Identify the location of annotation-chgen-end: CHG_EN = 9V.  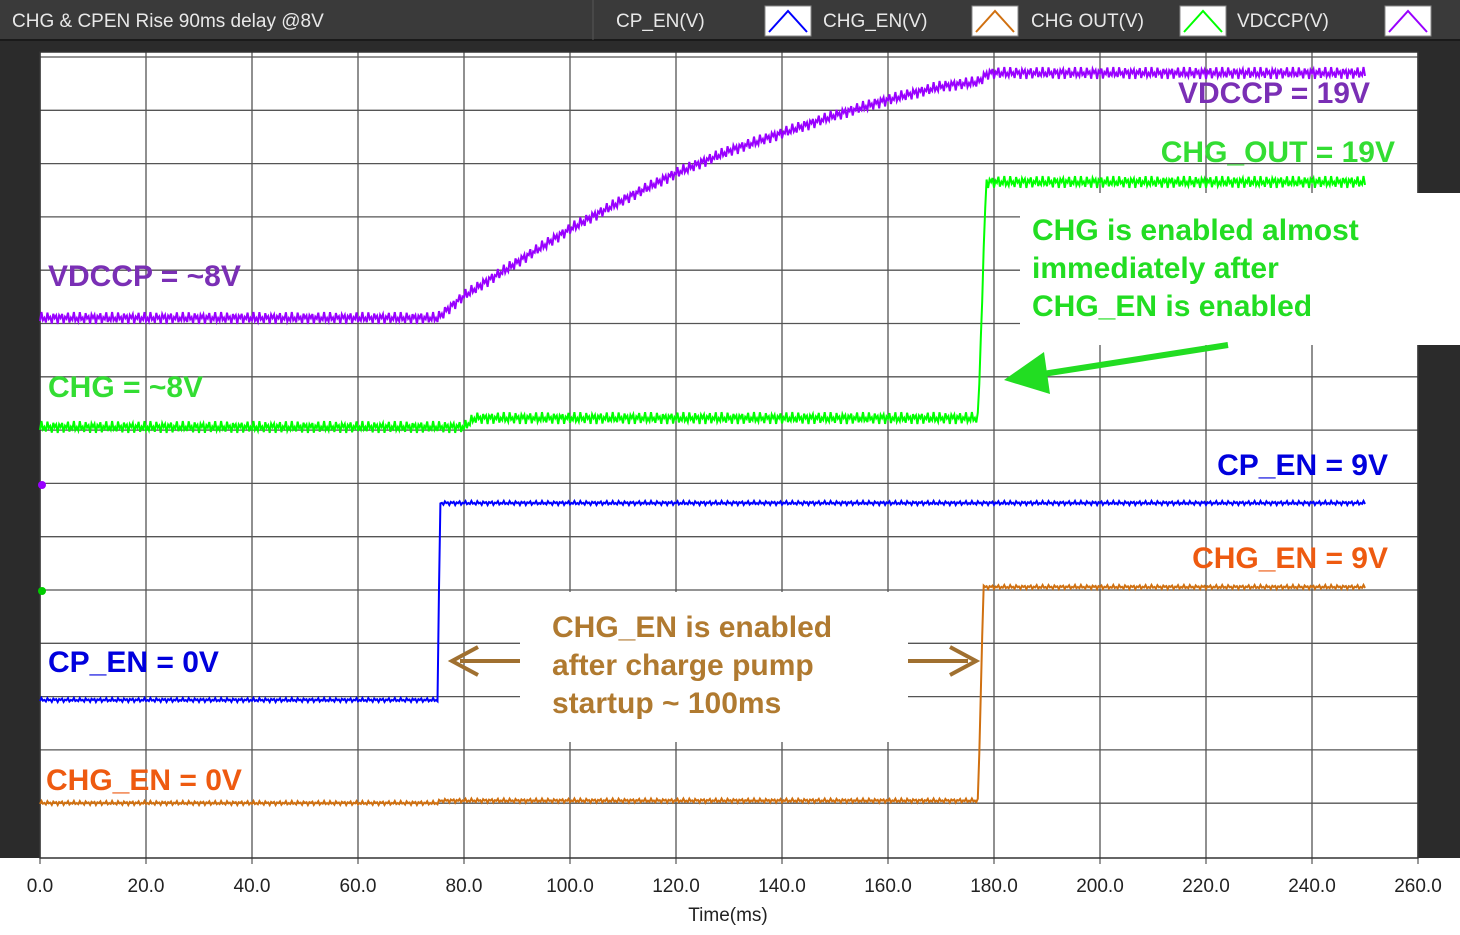
(1290, 558).